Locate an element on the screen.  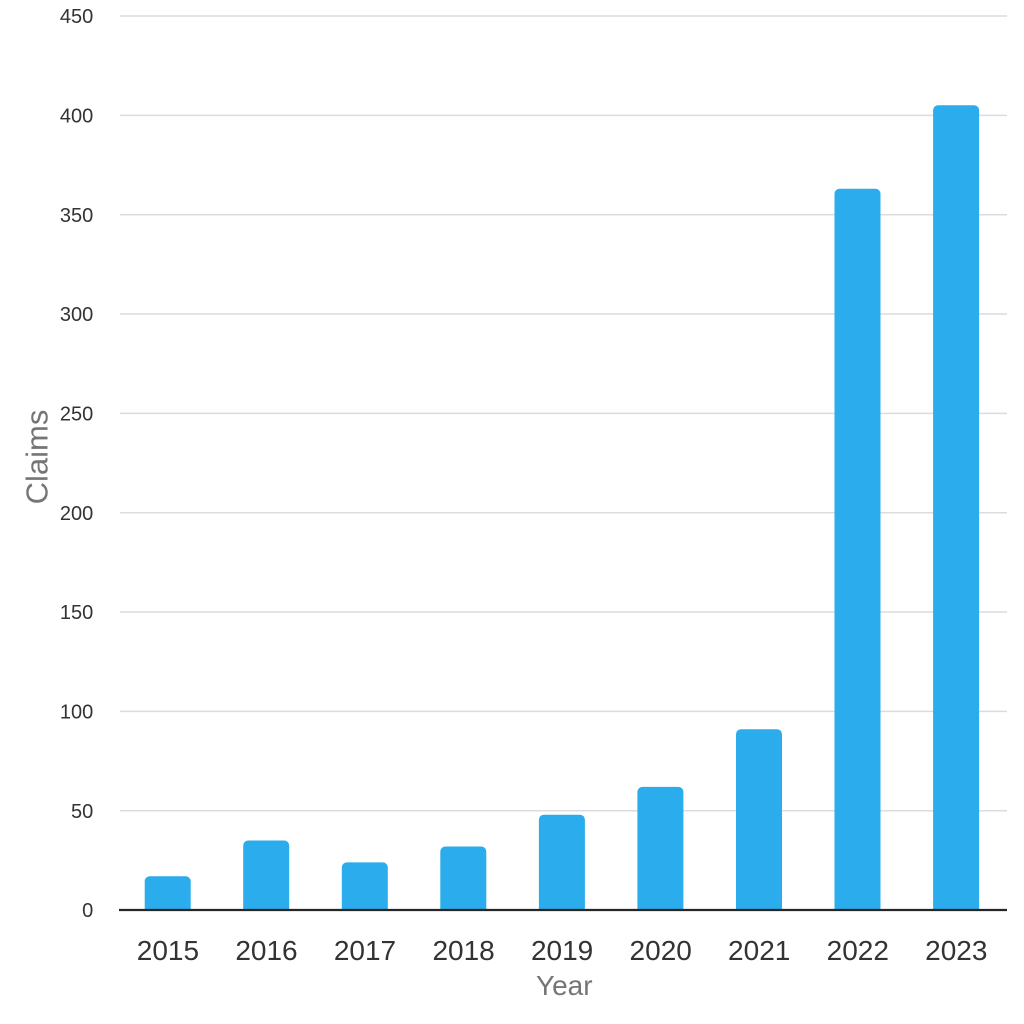
svg-text: 250 is located at coordinates (76, 415).